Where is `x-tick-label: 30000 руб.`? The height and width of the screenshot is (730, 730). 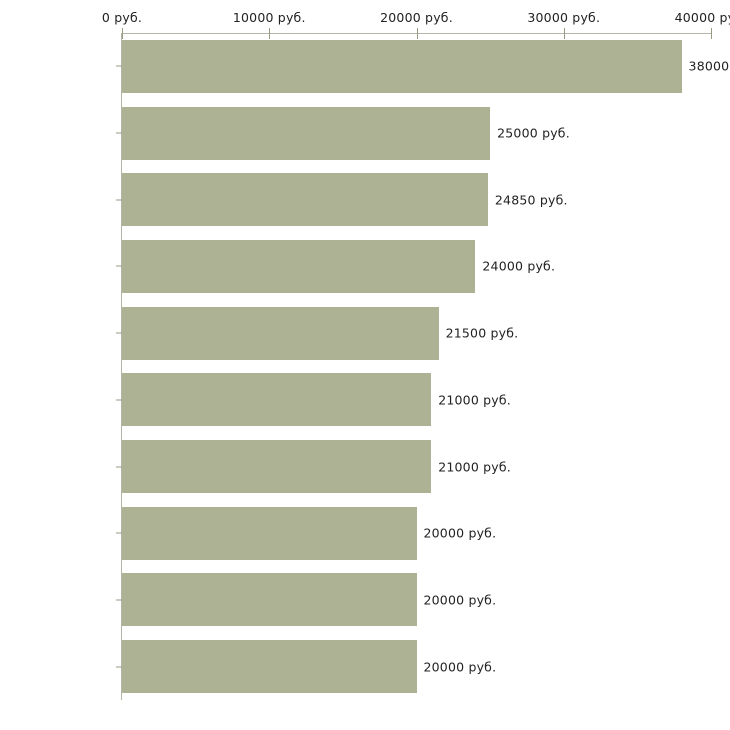
x-tick-label: 30000 руб. is located at coordinates (564, 17).